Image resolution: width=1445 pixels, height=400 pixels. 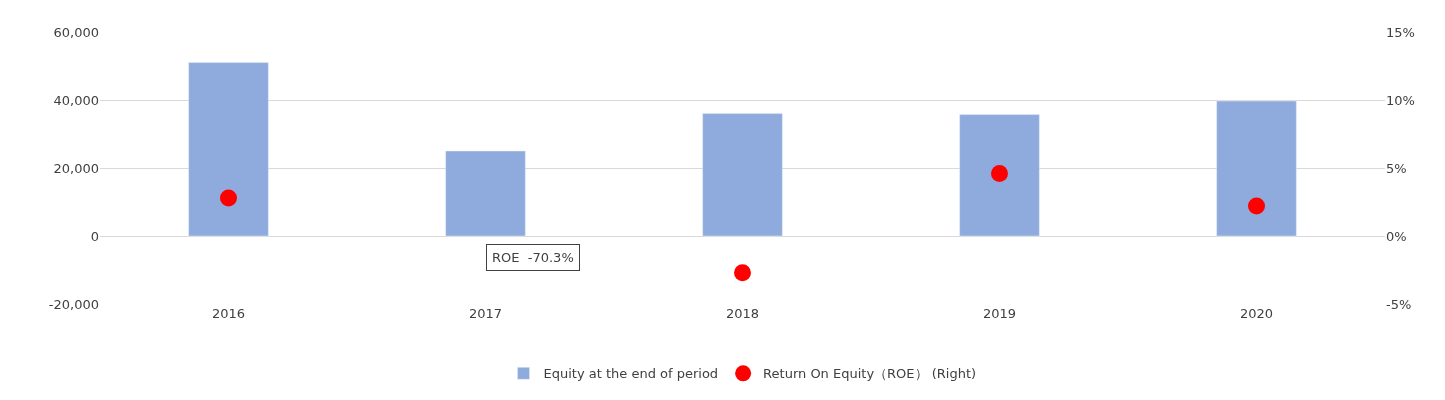 I want to click on x-tick-label: 2018, so click(x=742, y=313).